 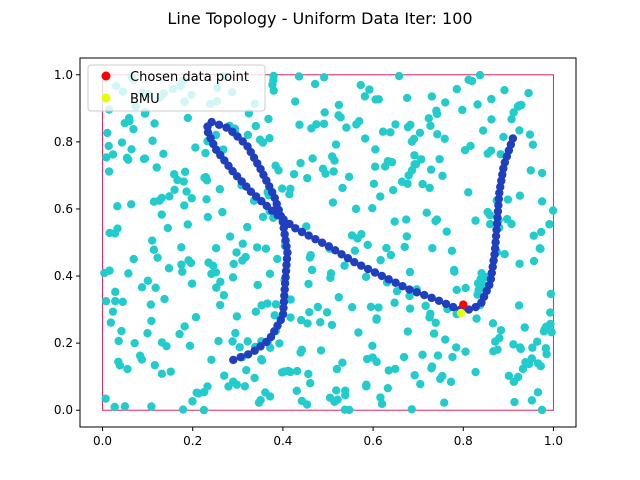 I want to click on x-tick-label: 1.0, so click(x=553, y=441).